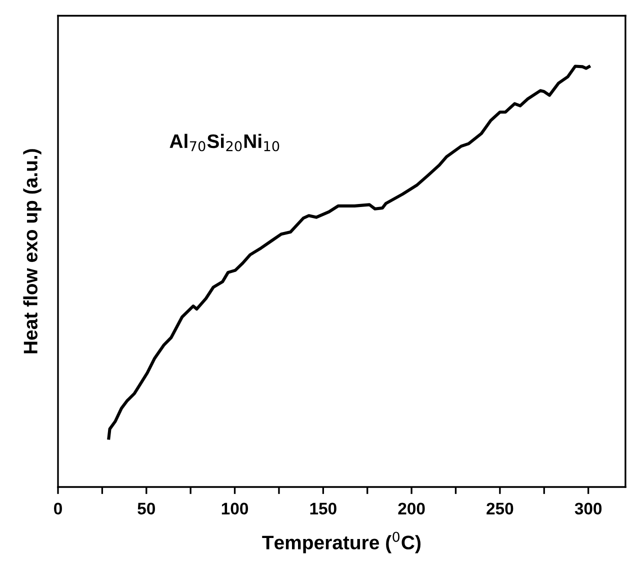  I want to click on x-tick-label: 100, so click(235, 508).